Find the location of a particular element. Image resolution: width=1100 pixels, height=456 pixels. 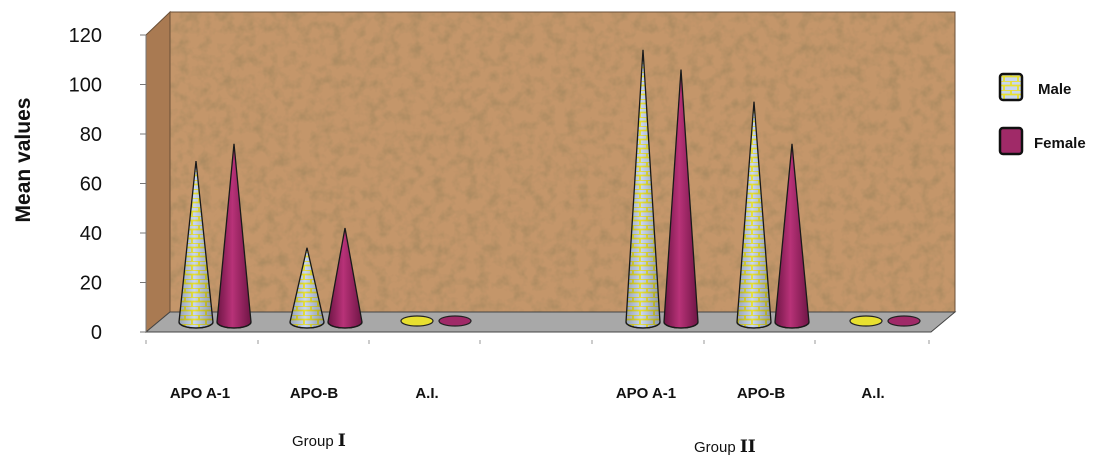

group-labels: Group I Group II is located at coordinates (524, 443).